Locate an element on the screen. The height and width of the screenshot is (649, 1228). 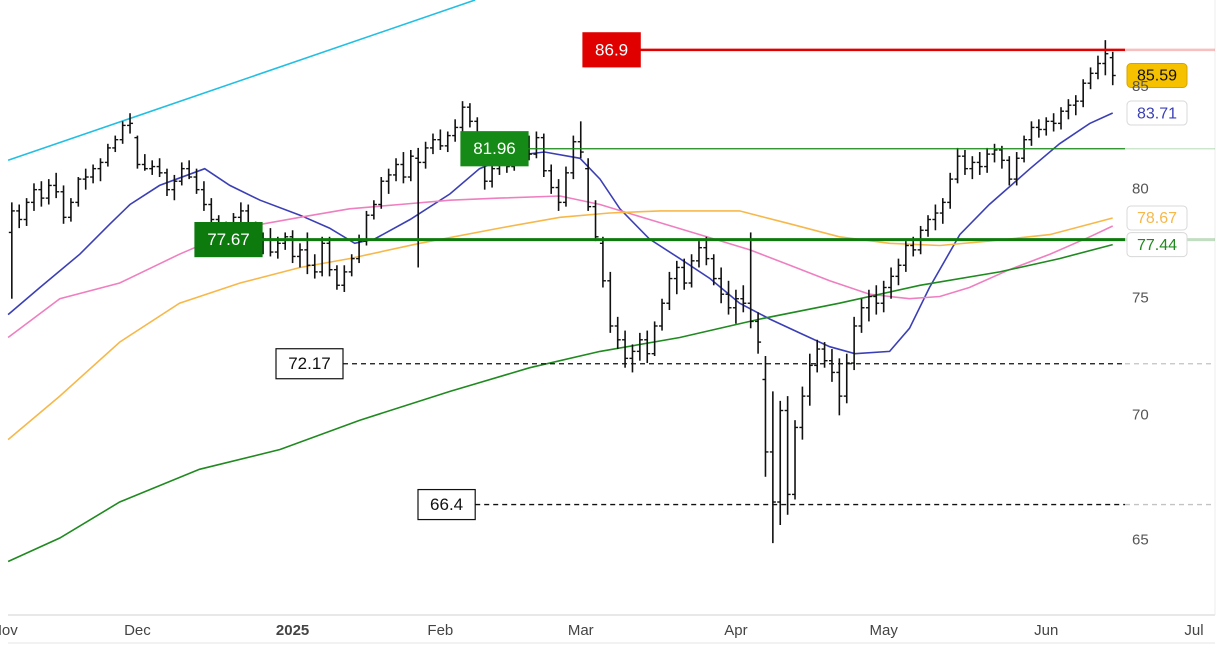
x-tick-label: Jul is located at coordinates (1193, 630).